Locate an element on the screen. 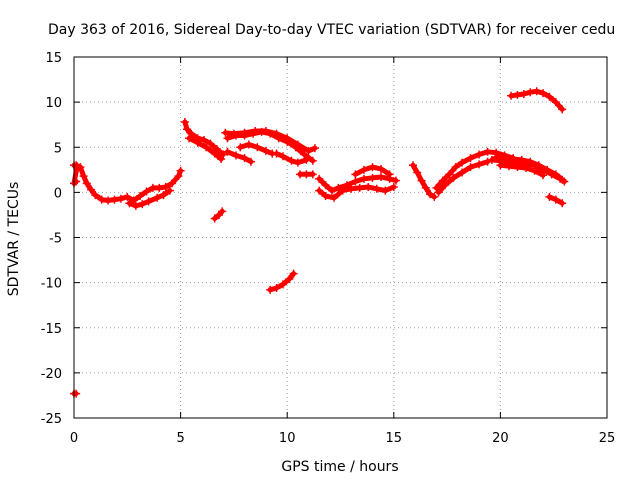 The height and width of the screenshot is (485, 640). series-arc-16h-to-17h is located at coordinates (423, 181).